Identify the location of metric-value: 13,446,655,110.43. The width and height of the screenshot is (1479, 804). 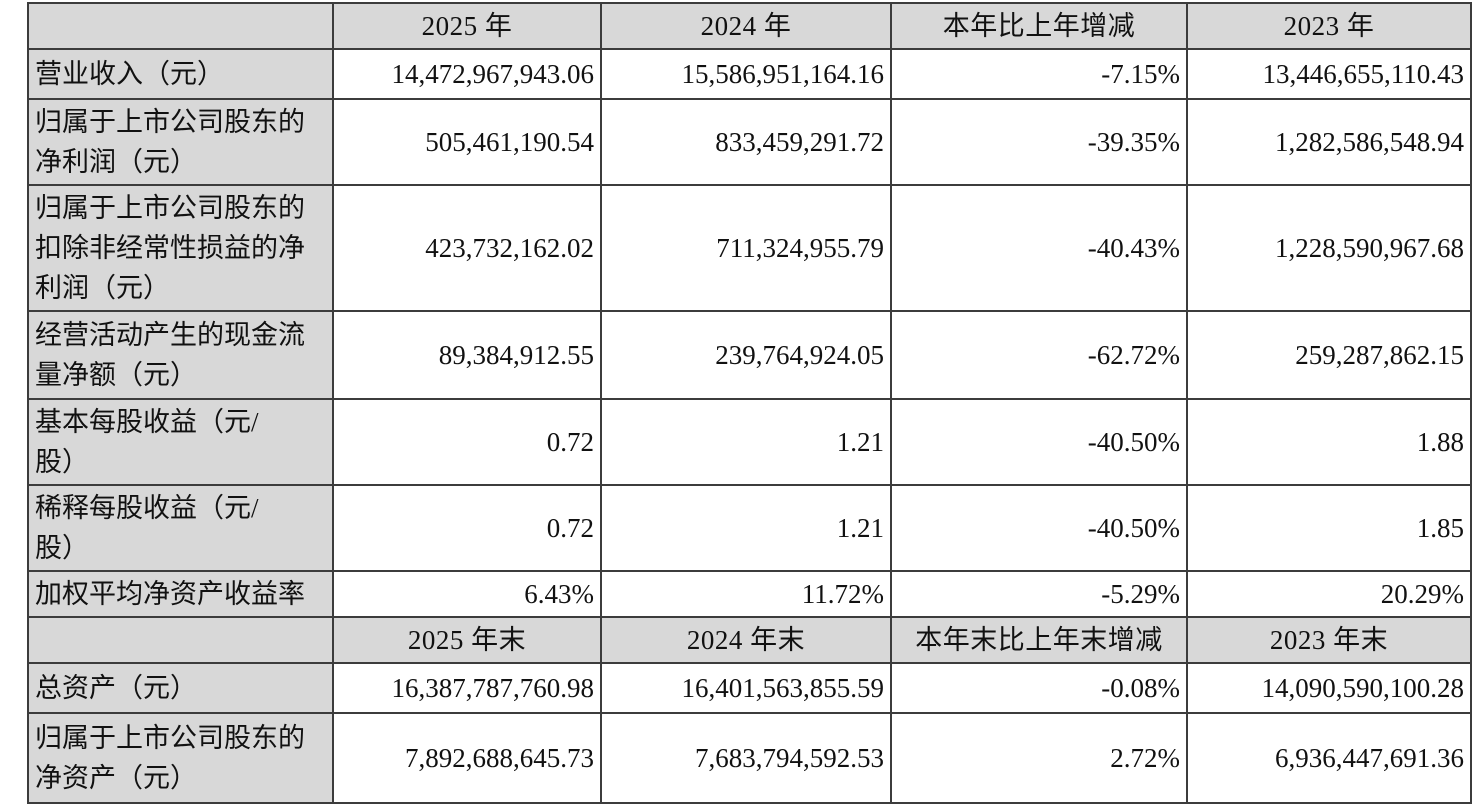
(1329, 74).